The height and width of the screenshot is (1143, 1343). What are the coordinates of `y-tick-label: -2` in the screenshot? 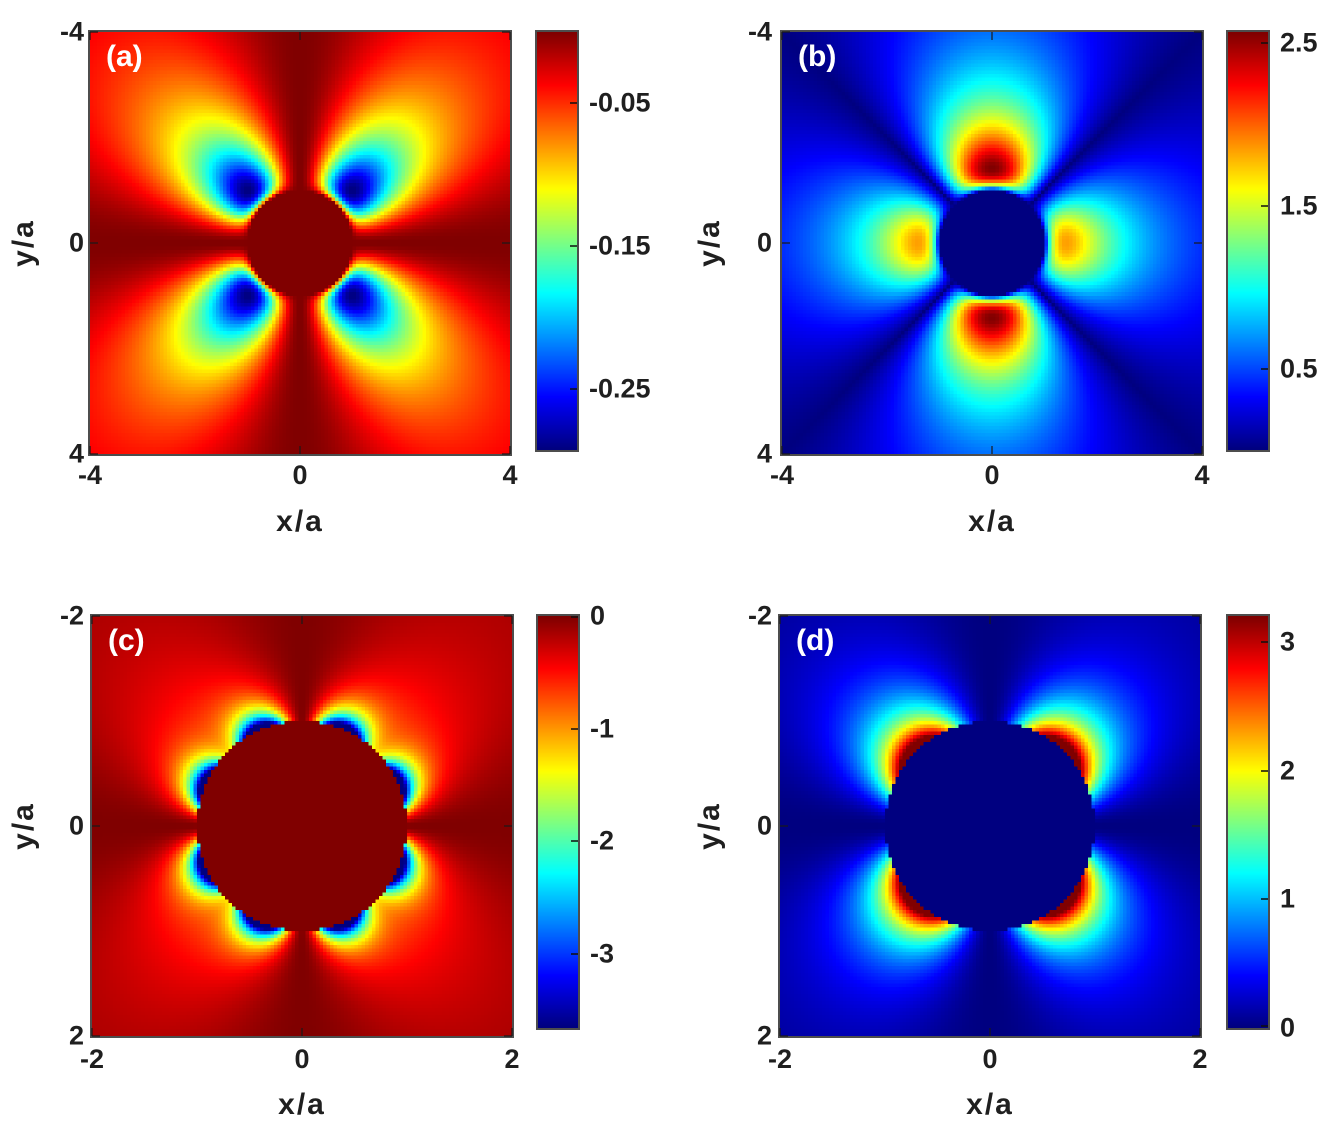 It's located at (71, 615).